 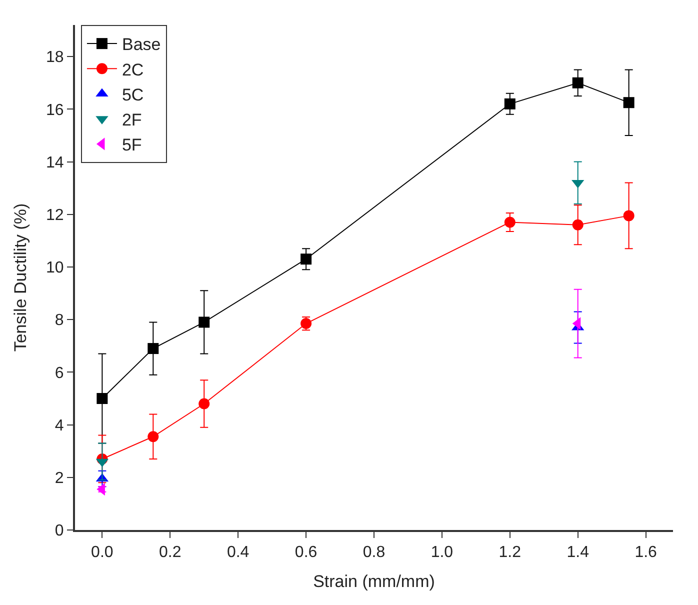 What do you see at coordinates (102, 553) in the screenshot?
I see `x-tick-label: 0.0` at bounding box center [102, 553].